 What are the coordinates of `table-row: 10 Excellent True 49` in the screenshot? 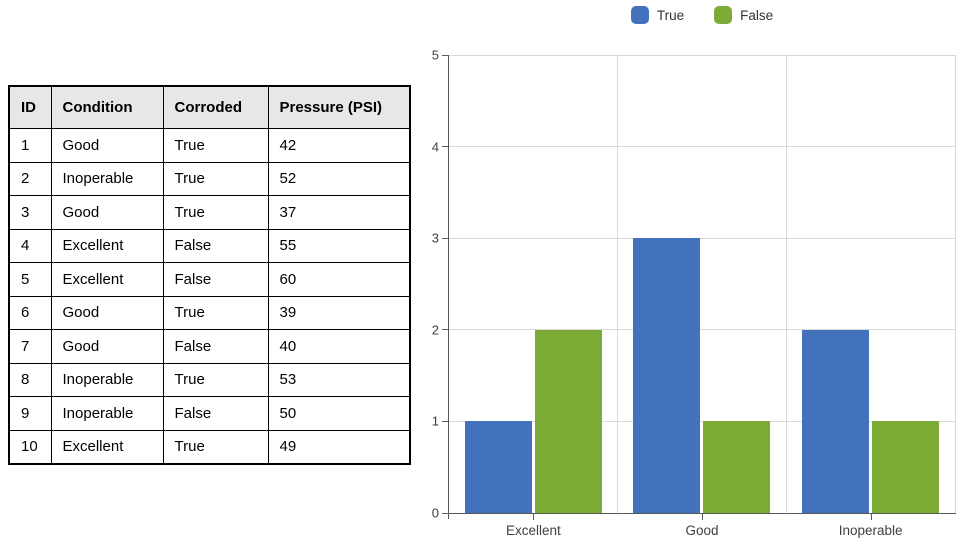 It's located at (209, 447).